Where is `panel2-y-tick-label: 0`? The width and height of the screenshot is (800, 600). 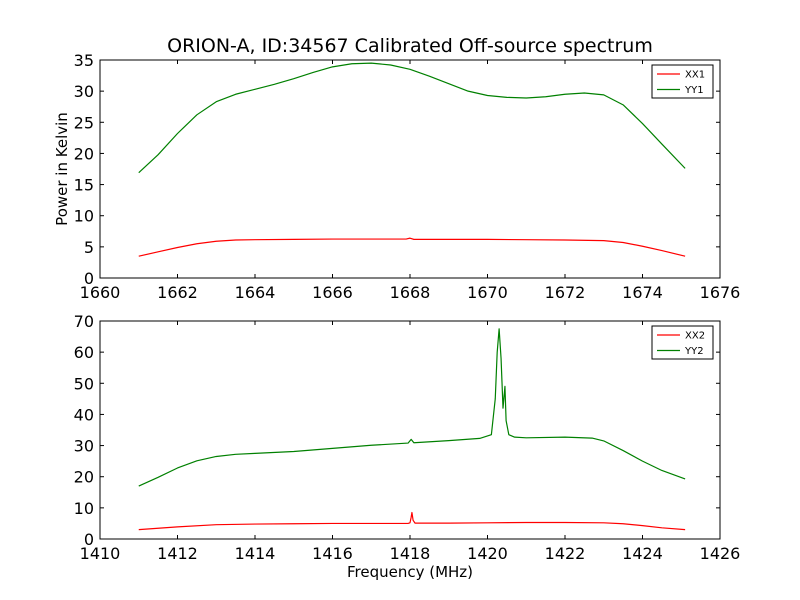 panel2-y-tick-label: 0 is located at coordinates (89, 539).